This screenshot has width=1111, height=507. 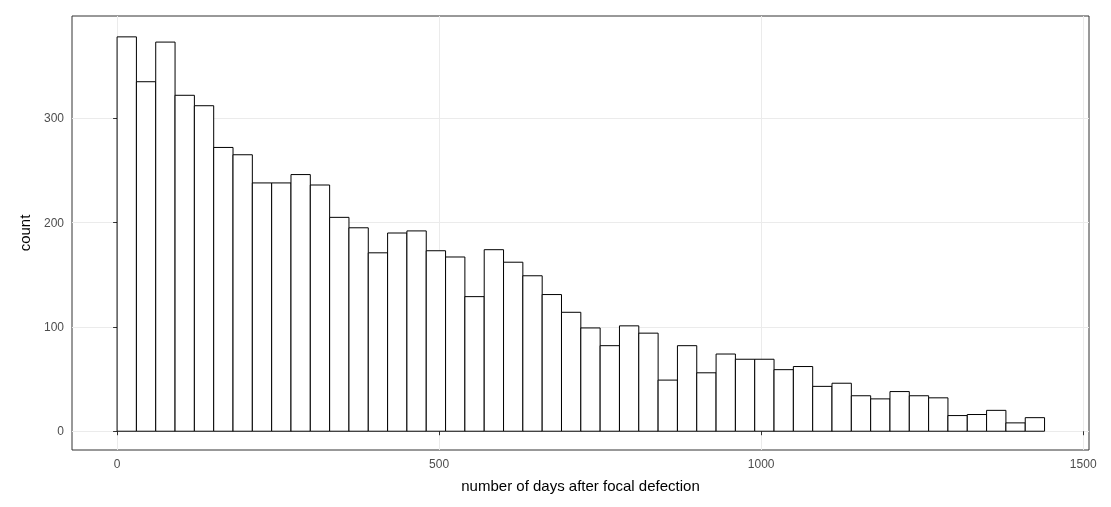 I want to click on x-tick-label: 1000, so click(x=761, y=464).